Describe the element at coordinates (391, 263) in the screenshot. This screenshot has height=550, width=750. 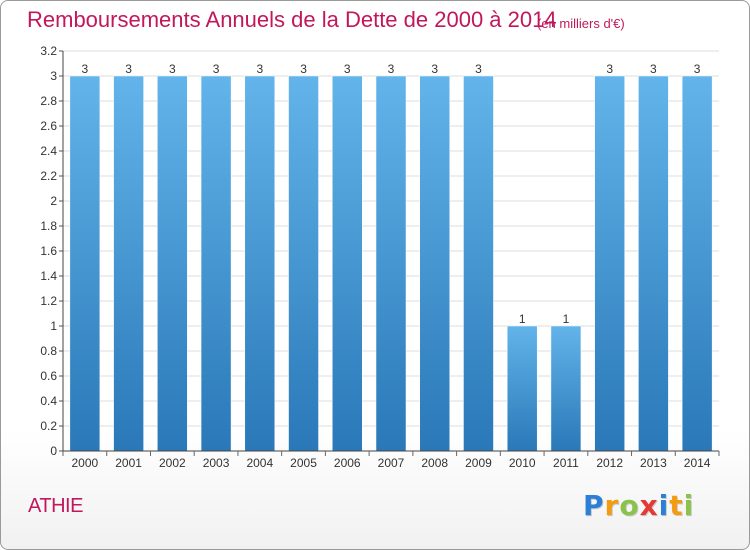
I see `bar-2007` at that location.